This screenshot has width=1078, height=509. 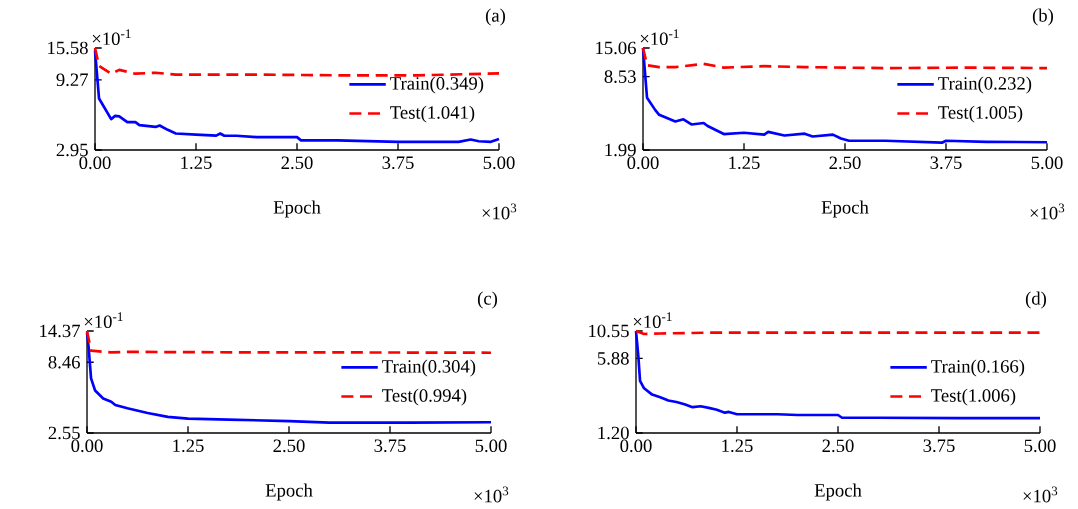 I want to click on y-tick-label: 15.06, so click(x=616, y=48).